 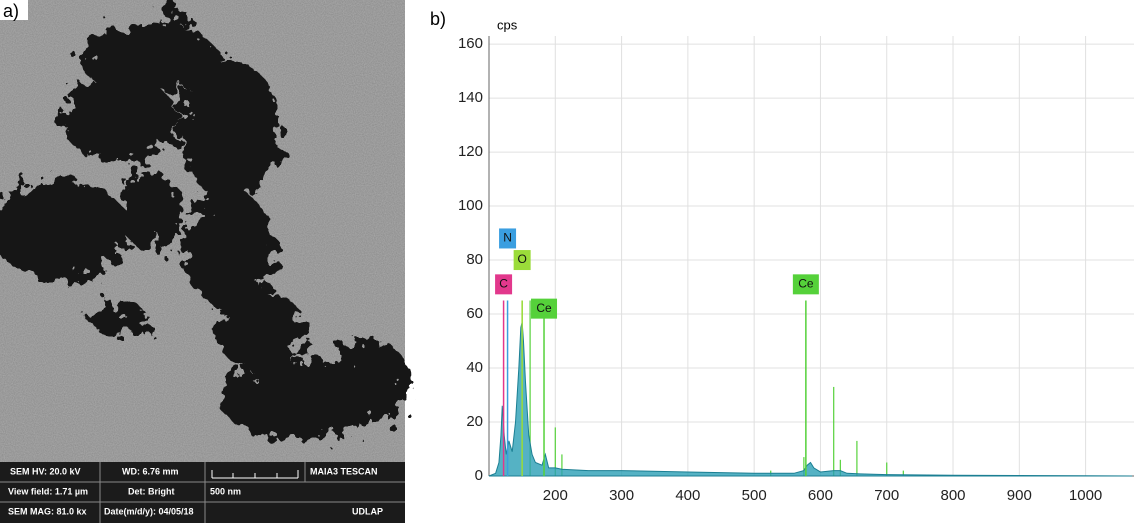 I want to click on x-tick-label: 900, so click(x=1019, y=495).